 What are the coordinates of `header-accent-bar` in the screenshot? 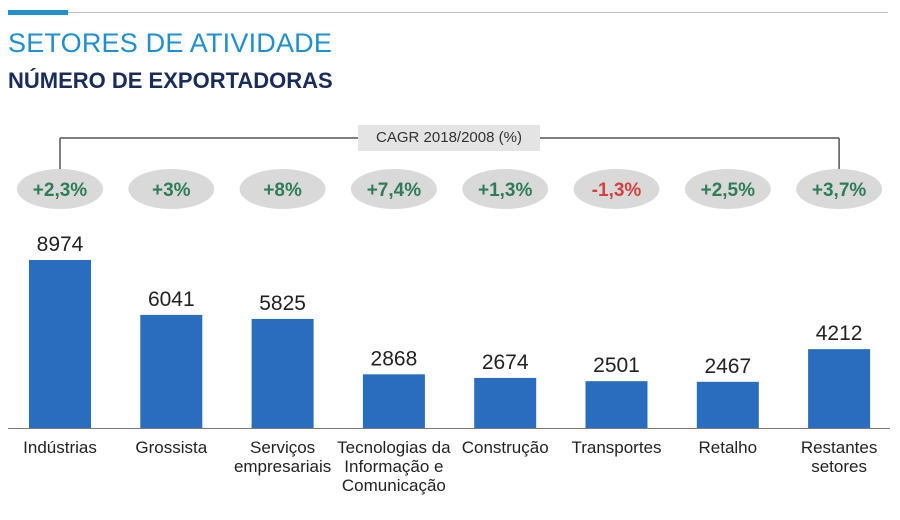 It's located at (38, 12).